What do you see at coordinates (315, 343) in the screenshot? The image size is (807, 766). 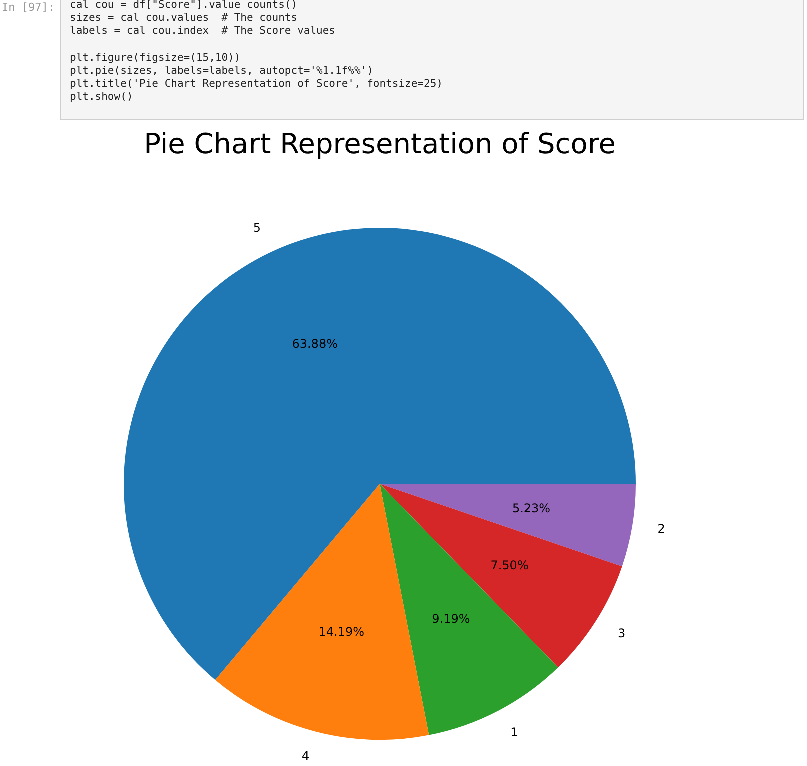 I see `data-label: 63.88%` at bounding box center [315, 343].